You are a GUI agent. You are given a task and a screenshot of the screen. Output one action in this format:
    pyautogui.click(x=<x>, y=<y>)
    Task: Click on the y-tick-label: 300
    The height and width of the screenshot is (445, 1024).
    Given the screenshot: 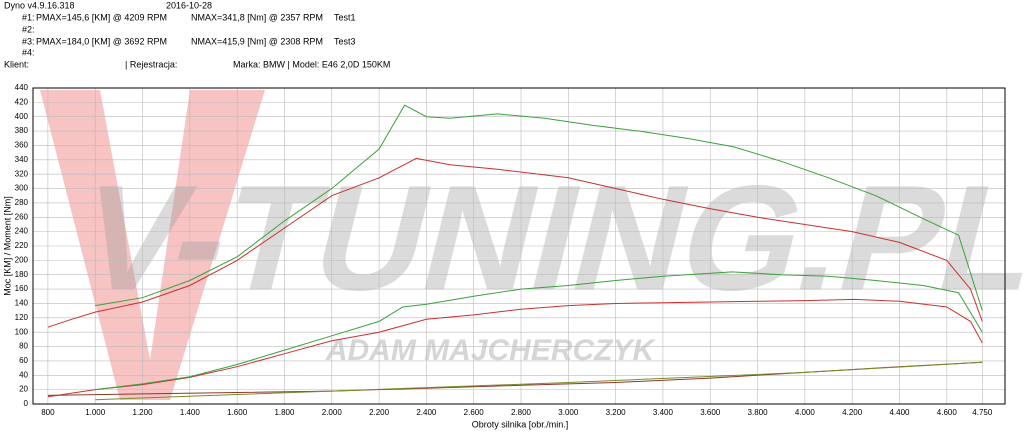 What is the action you would take?
    pyautogui.click(x=22, y=188)
    